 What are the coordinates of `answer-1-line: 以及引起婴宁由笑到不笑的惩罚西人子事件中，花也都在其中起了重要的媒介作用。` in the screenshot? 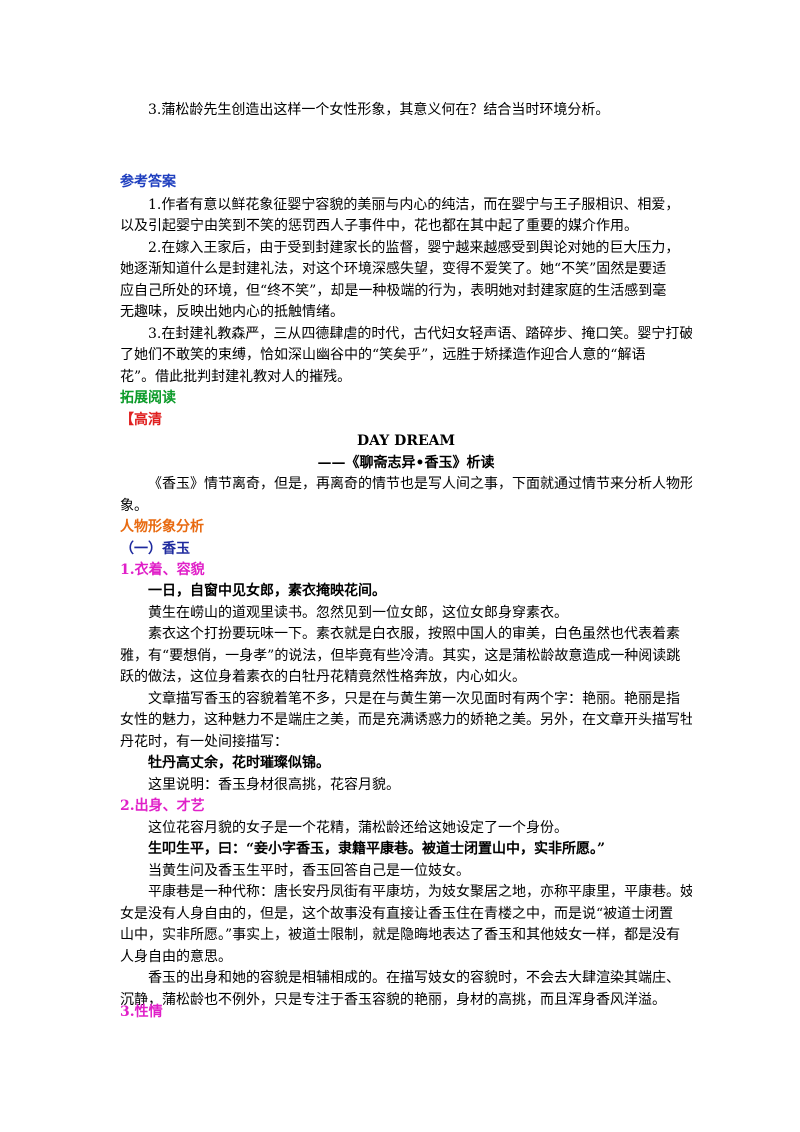 It's located at (379, 226).